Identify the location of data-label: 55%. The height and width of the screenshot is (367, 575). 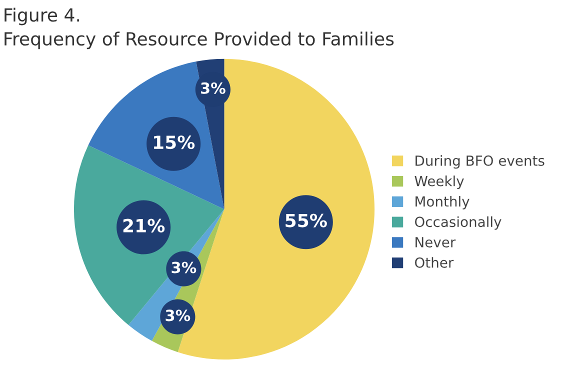
(306, 221).